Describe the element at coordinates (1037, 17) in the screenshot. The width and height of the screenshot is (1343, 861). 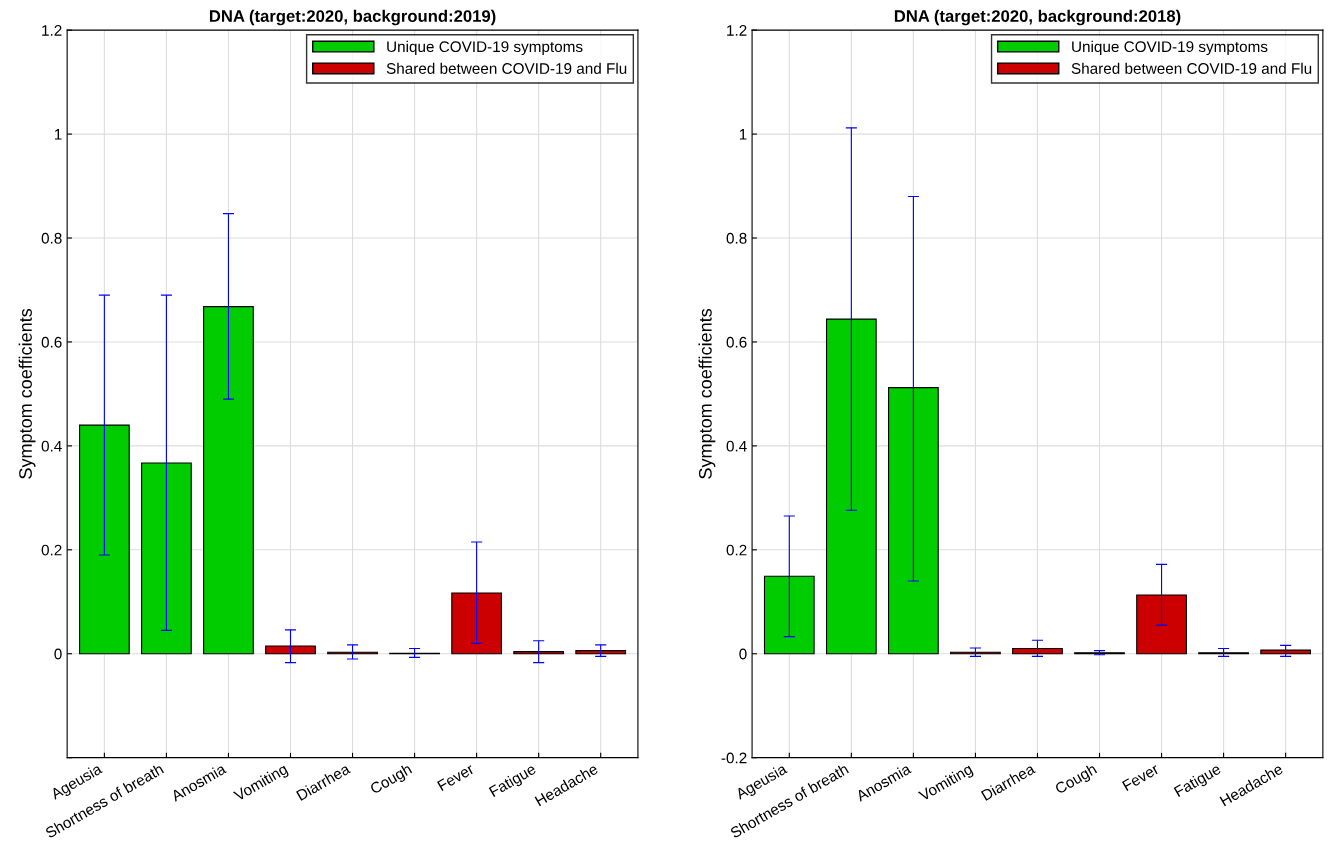
I see `chart-title: DNA (target:2020, background:2018)` at that location.